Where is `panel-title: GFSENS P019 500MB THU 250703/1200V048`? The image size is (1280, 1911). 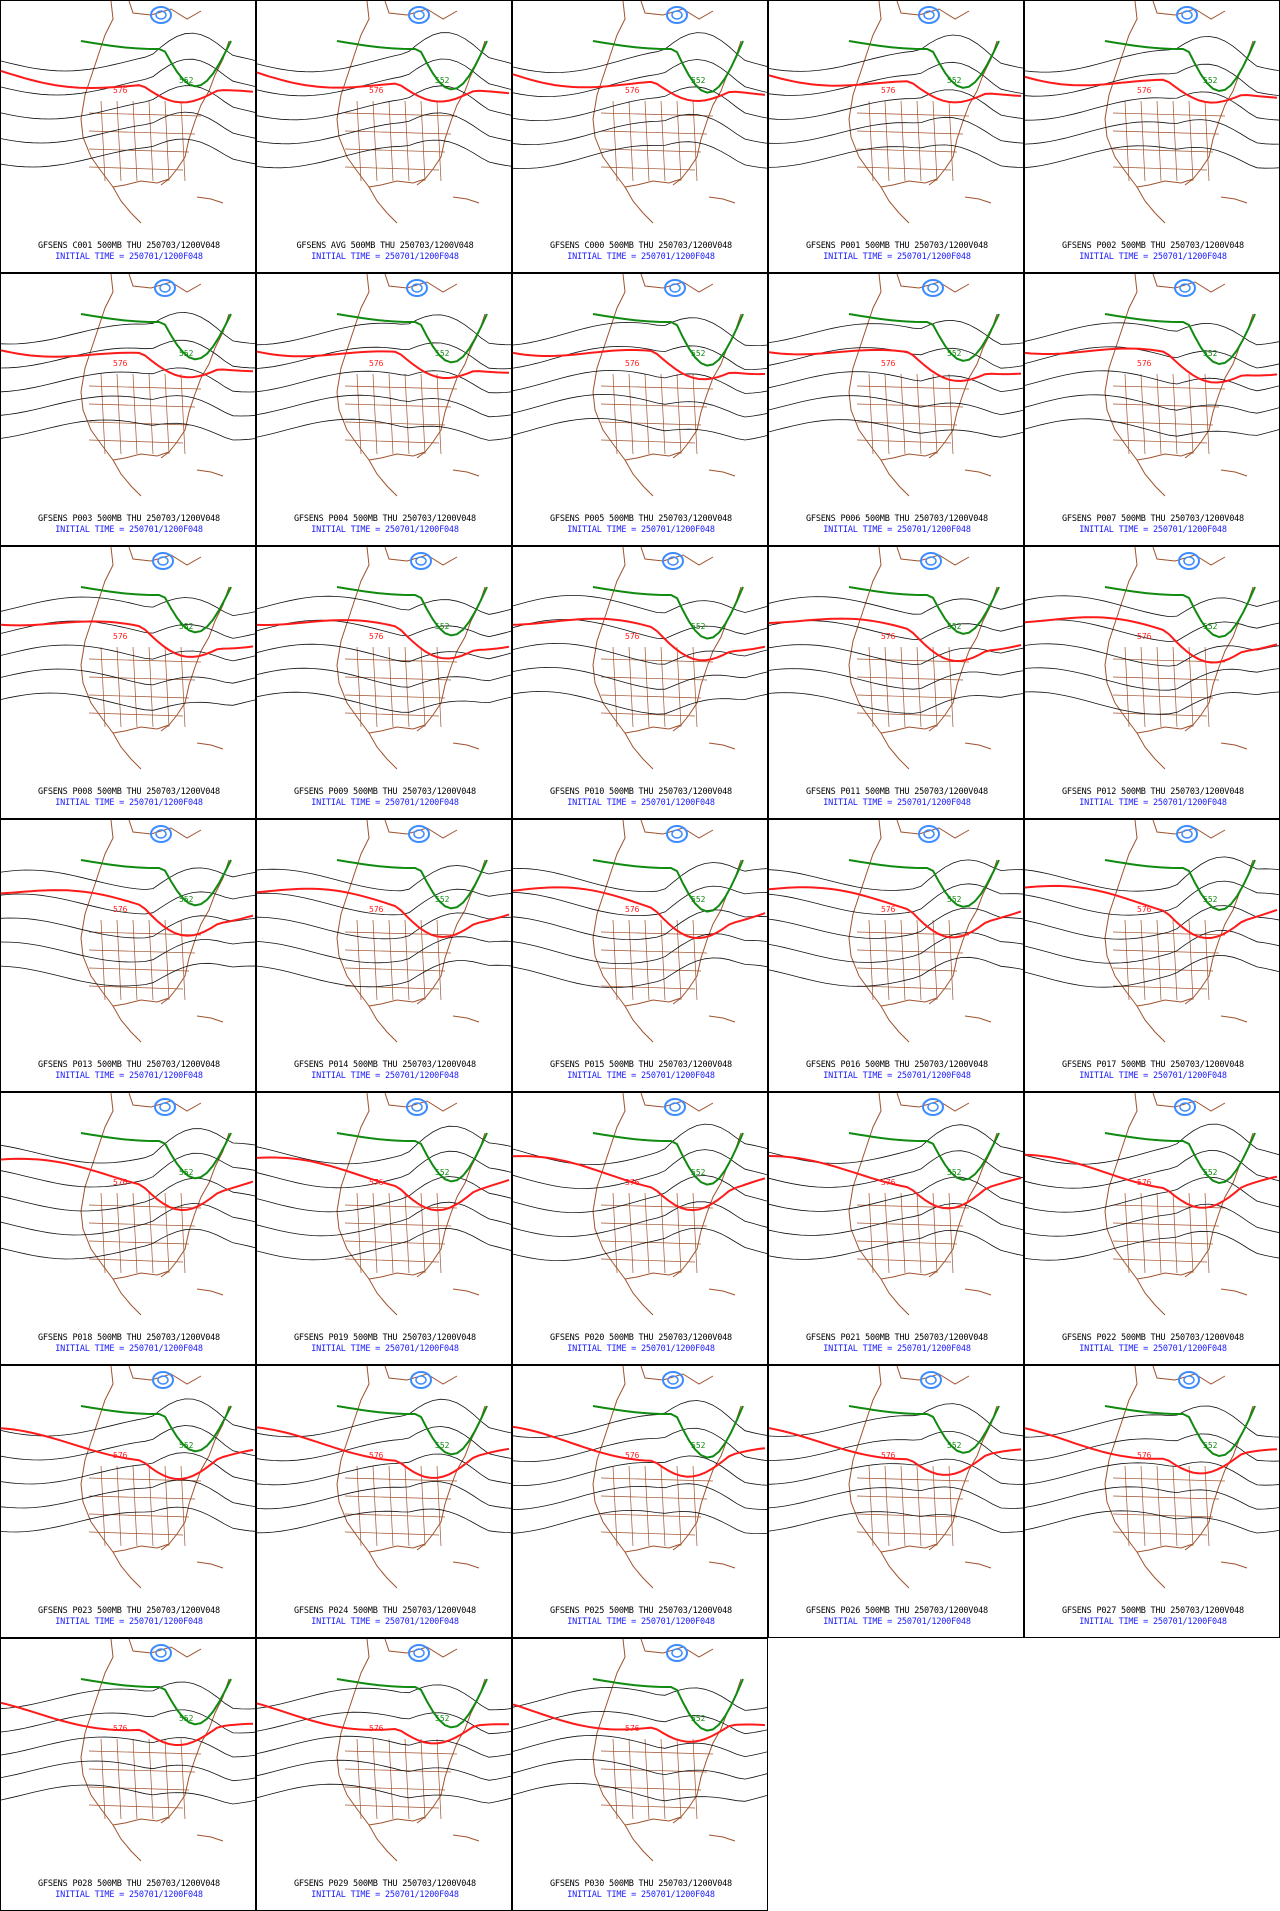
panel-title: GFSENS P019 500MB THU 250703/1200V048 is located at coordinates (385, 1338).